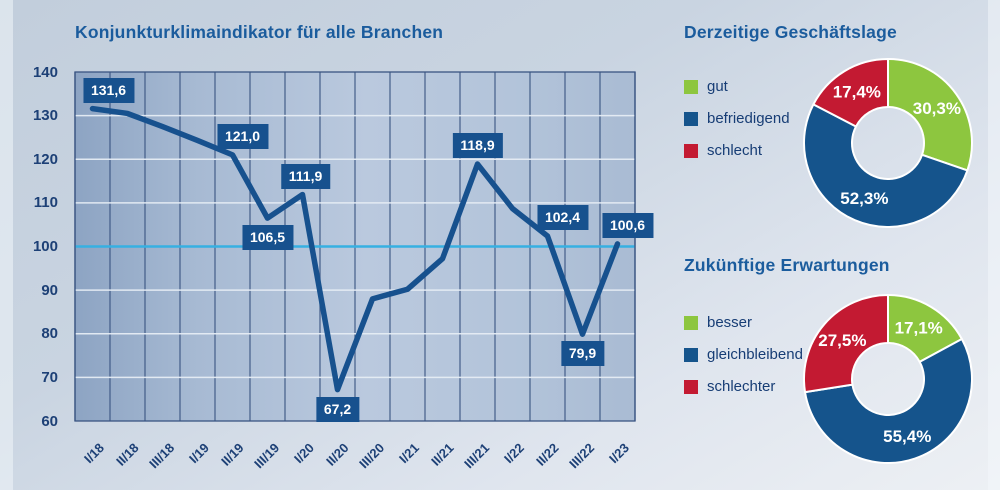 Image resolution: width=1000 pixels, height=490 pixels. I want to click on donut1-legend: gut befriedigend schlecht, so click(744, 127).